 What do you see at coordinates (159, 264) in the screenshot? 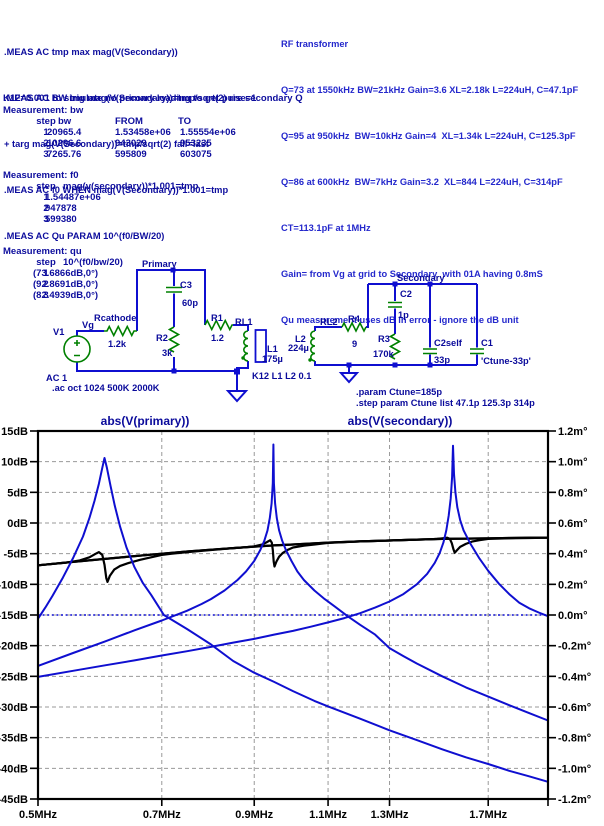
I see `label-net-primary: Primary` at bounding box center [159, 264].